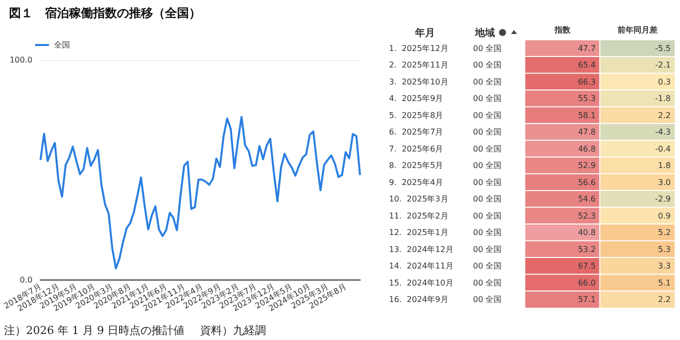  Describe the element at coordinates (587, 199) in the screenshot. I see `data-label: 54.6` at that location.